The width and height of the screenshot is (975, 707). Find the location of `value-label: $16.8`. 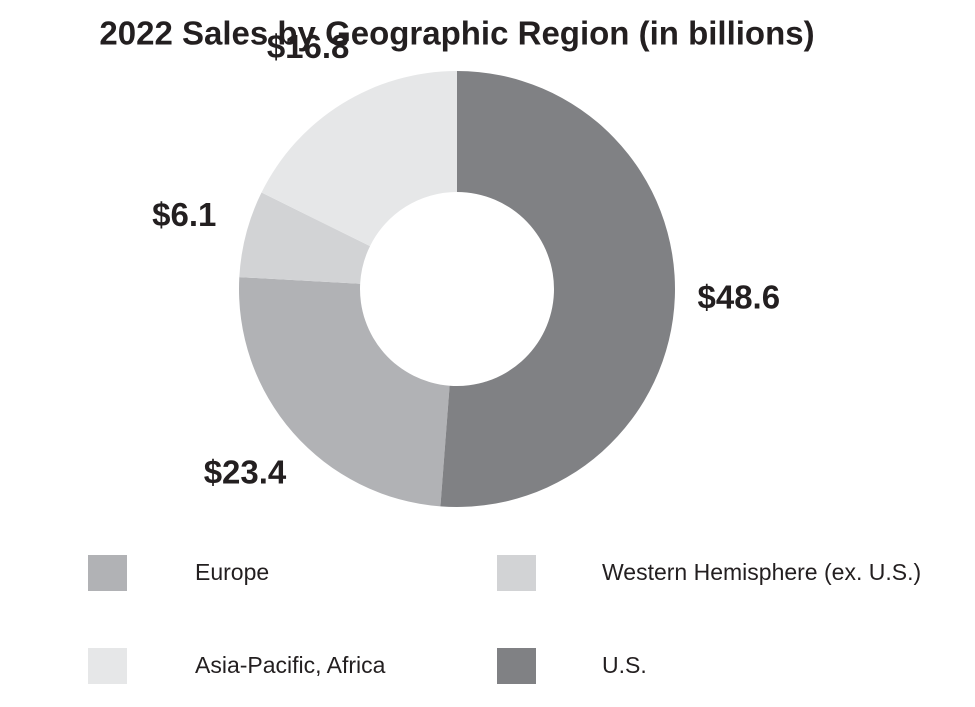

value-label: $16.8 is located at coordinates (308, 46).